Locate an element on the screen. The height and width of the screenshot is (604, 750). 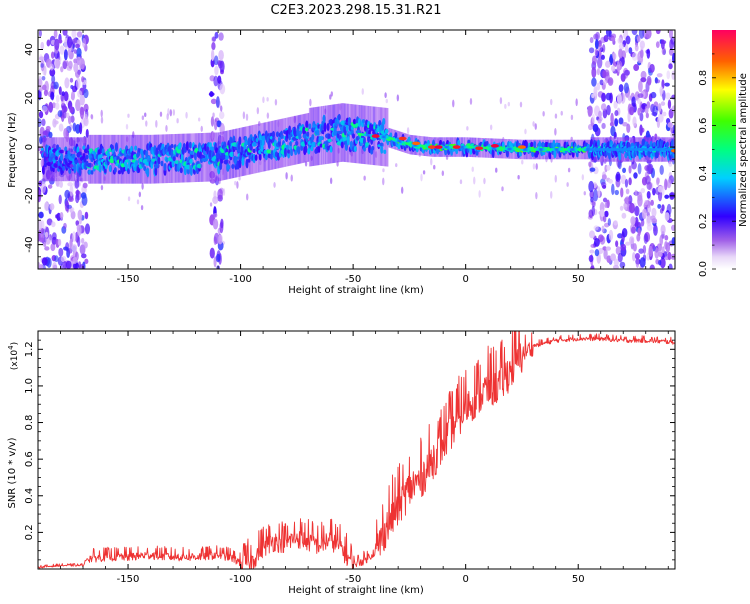
snr-x-tick-label: -50 is located at coordinates (353, 579).